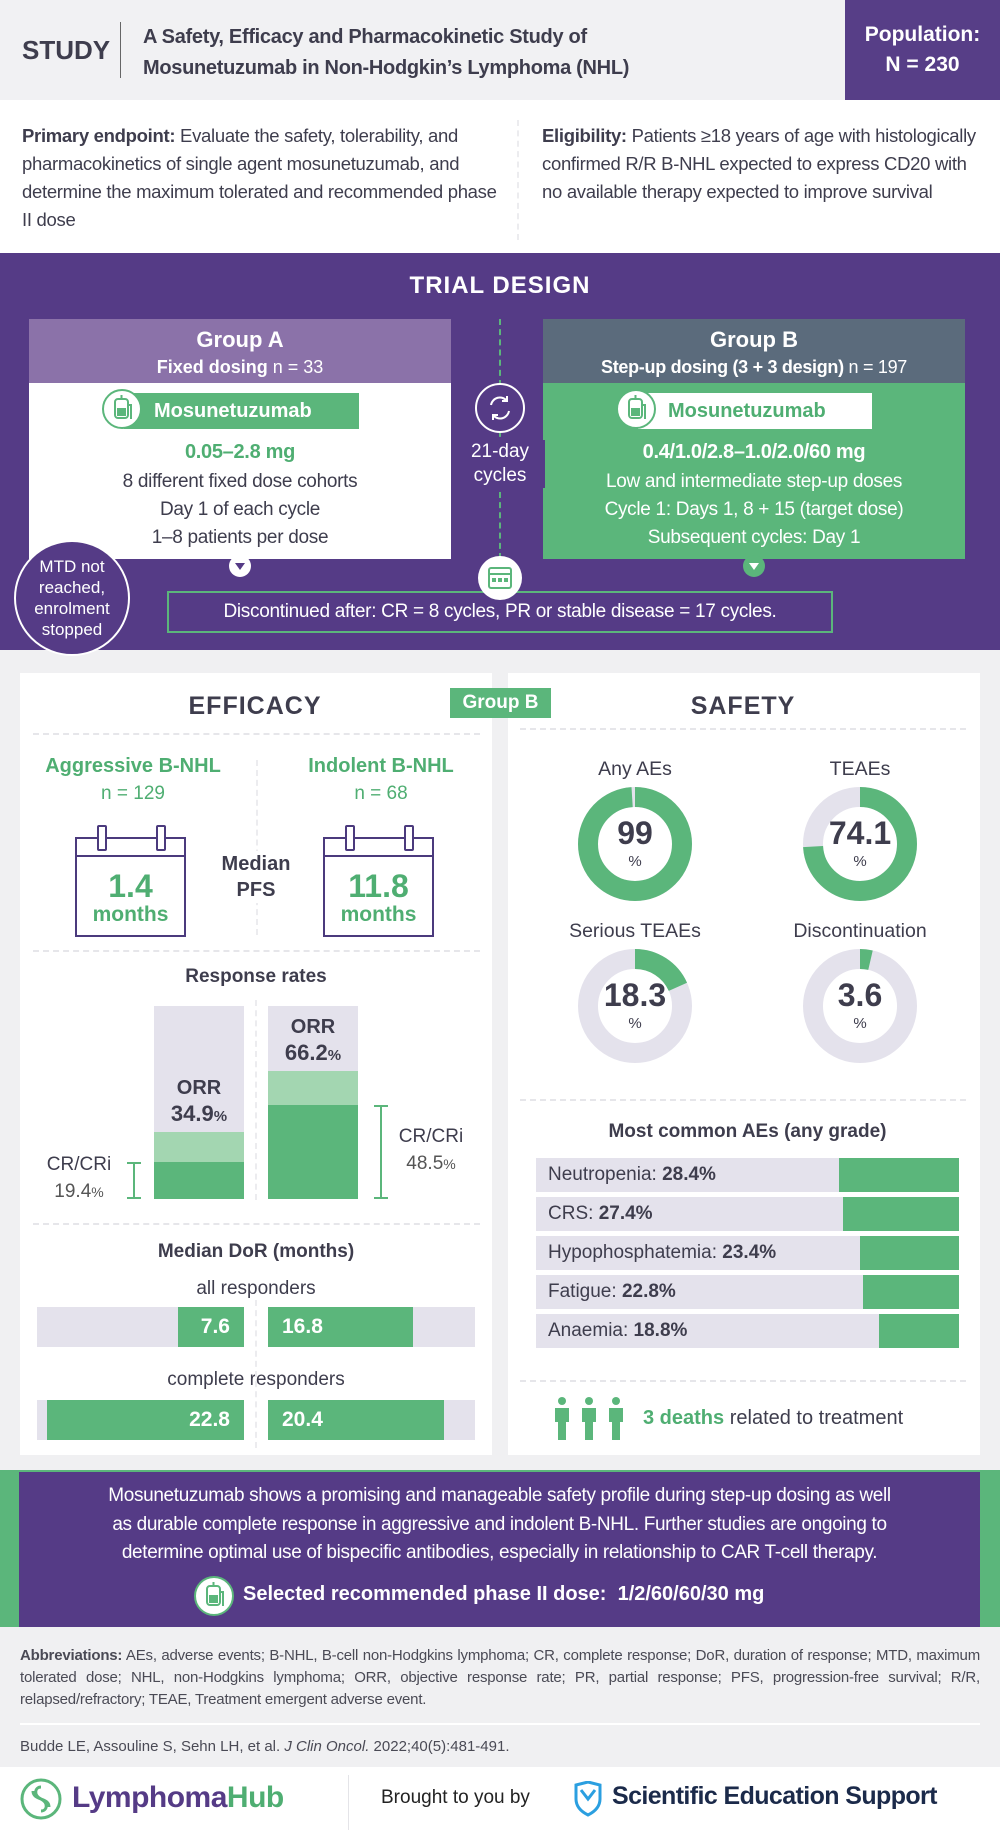 The height and width of the screenshot is (1836, 1000). Describe the element at coordinates (588, 1801) in the screenshot. I see `shield-icon` at that location.